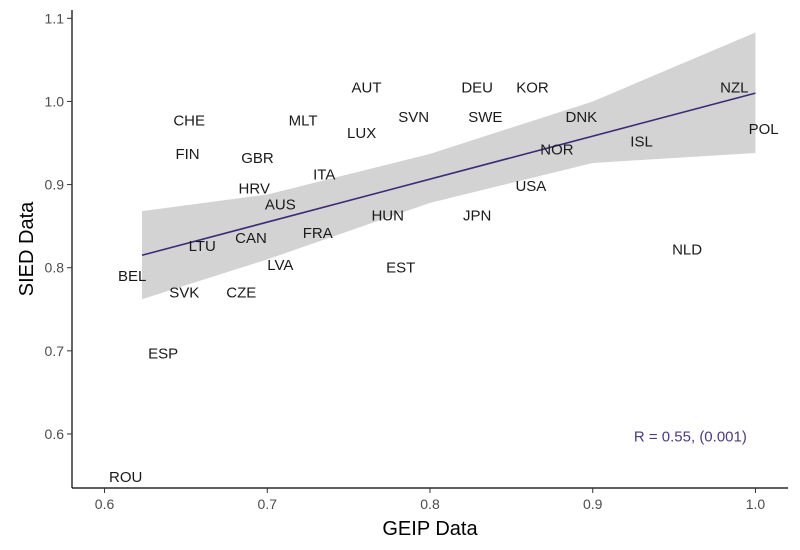  I want to click on point-label-deu: DEU, so click(477, 87).